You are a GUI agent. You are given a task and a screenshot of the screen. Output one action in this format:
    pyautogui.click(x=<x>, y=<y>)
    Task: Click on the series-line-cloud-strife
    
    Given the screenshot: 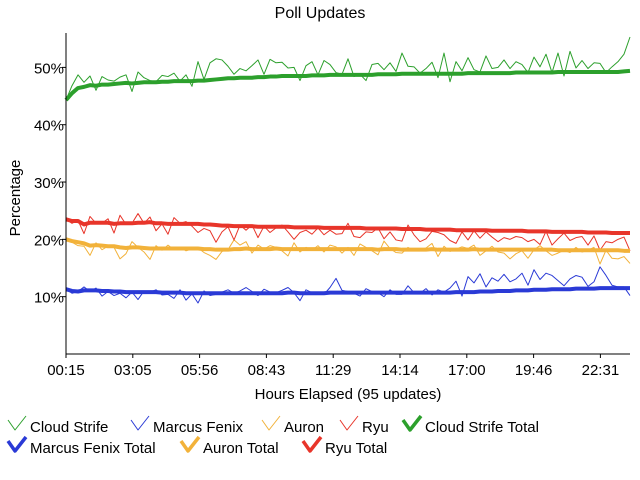 What is the action you would take?
    pyautogui.click(x=348, y=68)
    